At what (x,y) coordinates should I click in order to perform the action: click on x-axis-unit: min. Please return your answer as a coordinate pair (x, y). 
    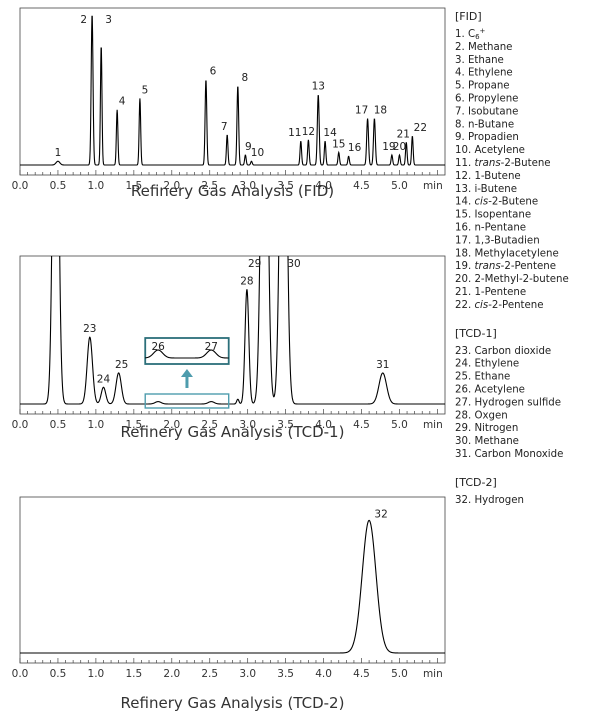
    Looking at the image, I should click on (433, 186).